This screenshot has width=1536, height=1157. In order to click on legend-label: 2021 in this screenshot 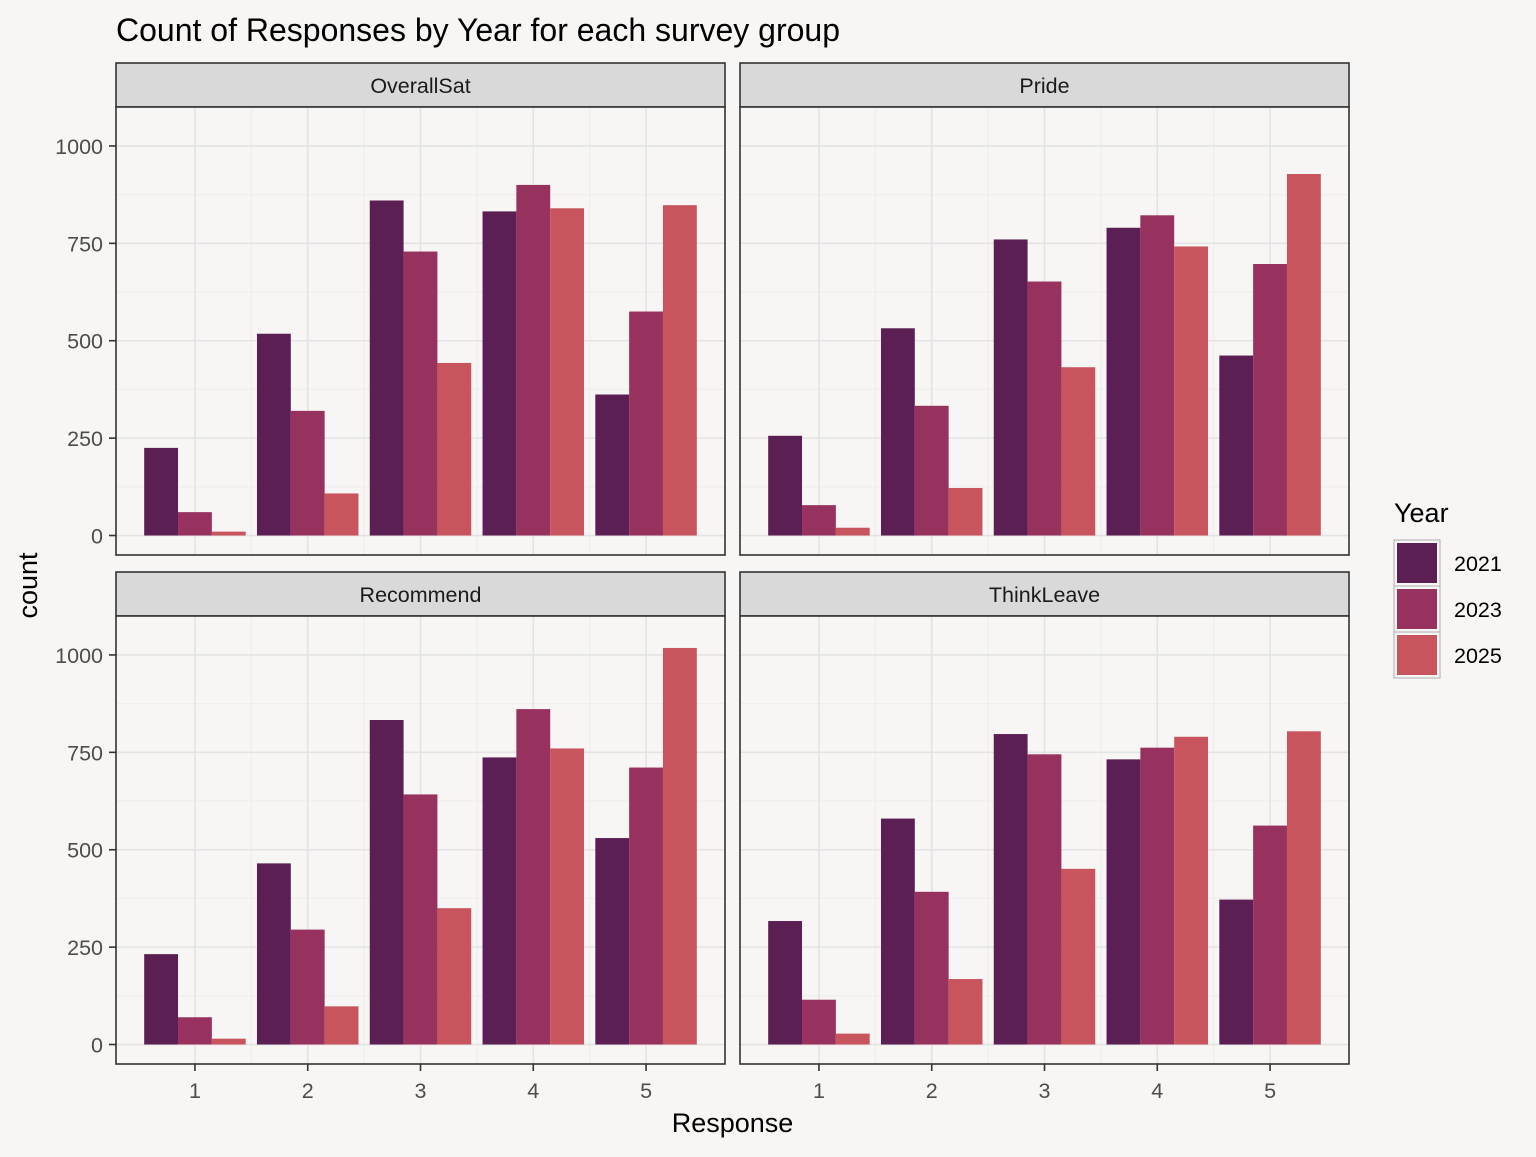, I will do `click(1478, 564)`.